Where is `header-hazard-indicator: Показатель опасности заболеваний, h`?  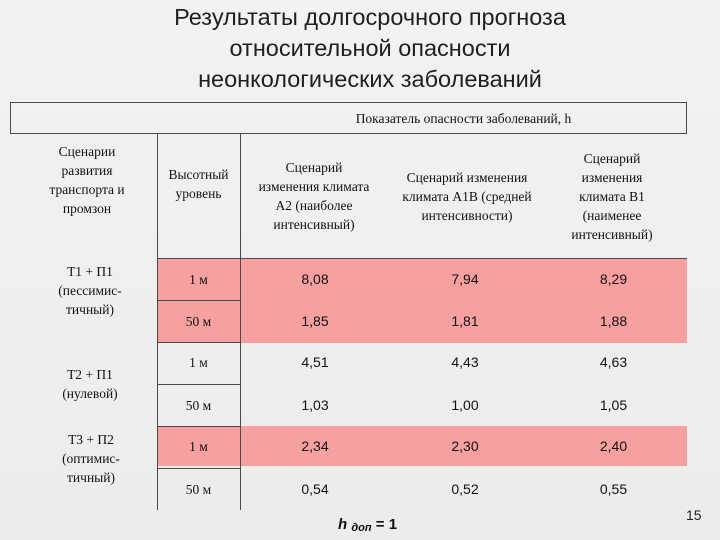 header-hazard-indicator: Показатель опасности заболеваний, h is located at coordinates (463, 118).